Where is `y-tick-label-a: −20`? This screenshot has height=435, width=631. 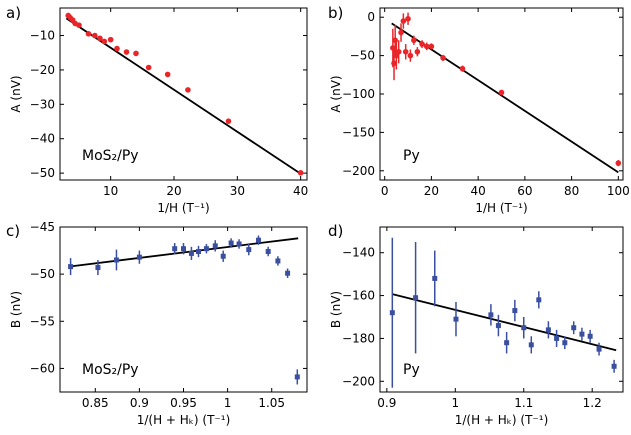
y-tick-label-a: −20 is located at coordinates (42, 70).